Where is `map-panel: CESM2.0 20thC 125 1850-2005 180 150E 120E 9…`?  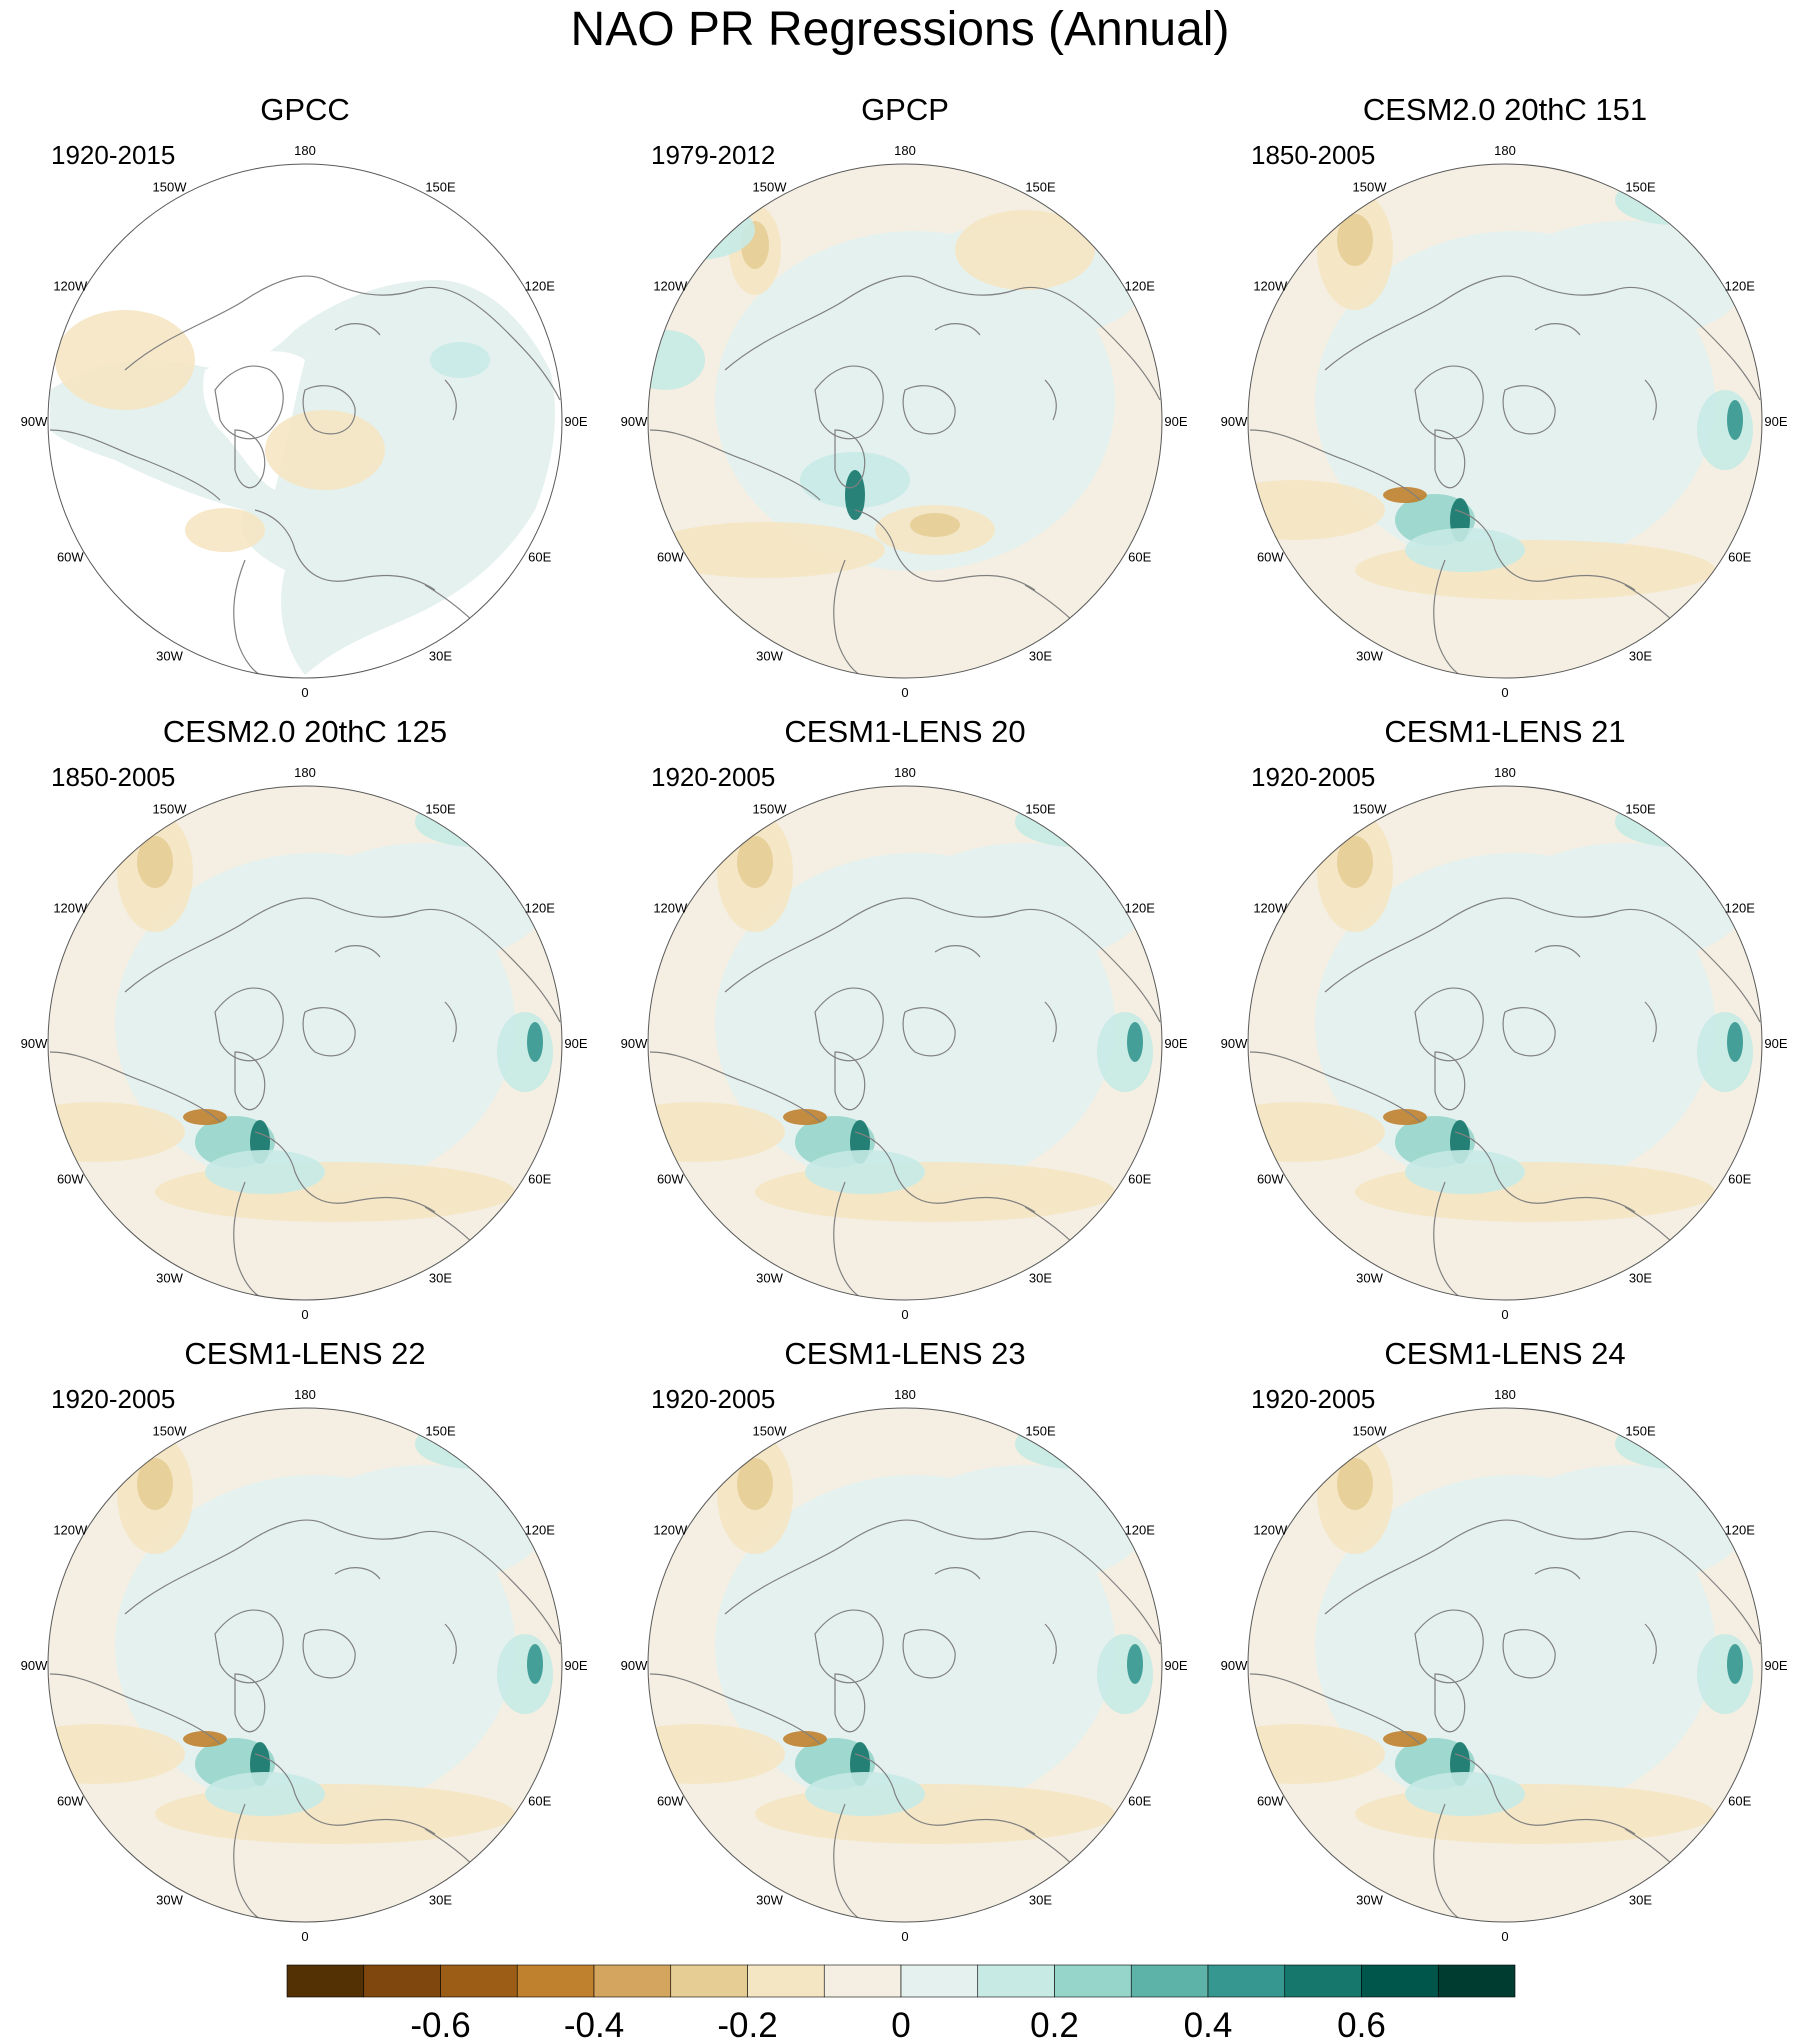 map-panel: CESM2.0 20thC 125 1850-2005 180 150E 120E 9… is located at coordinates (305, 1024).